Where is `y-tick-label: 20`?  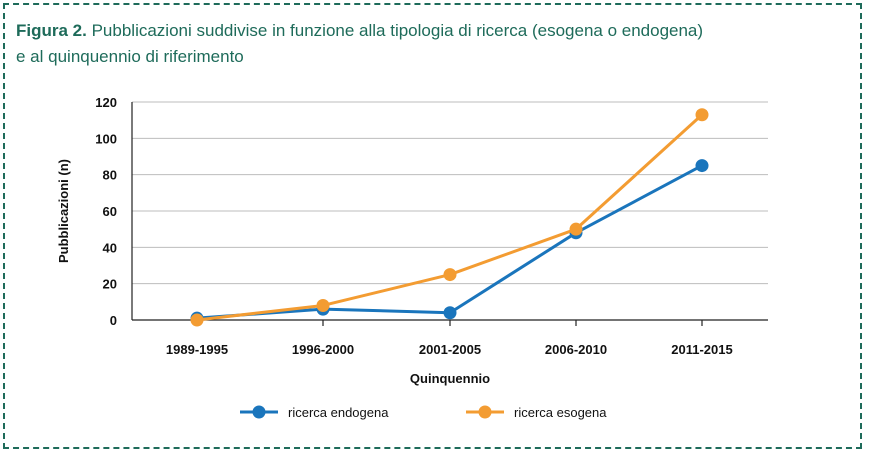 y-tick-label: 20 is located at coordinates (110, 284).